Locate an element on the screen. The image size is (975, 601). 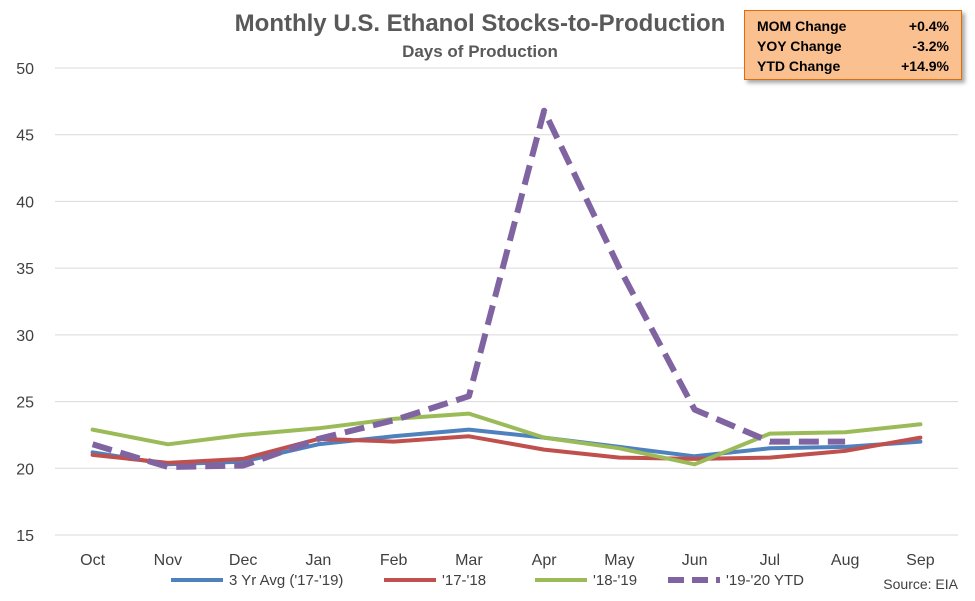
chart-subtitle: Days of Production is located at coordinates (480, 51).